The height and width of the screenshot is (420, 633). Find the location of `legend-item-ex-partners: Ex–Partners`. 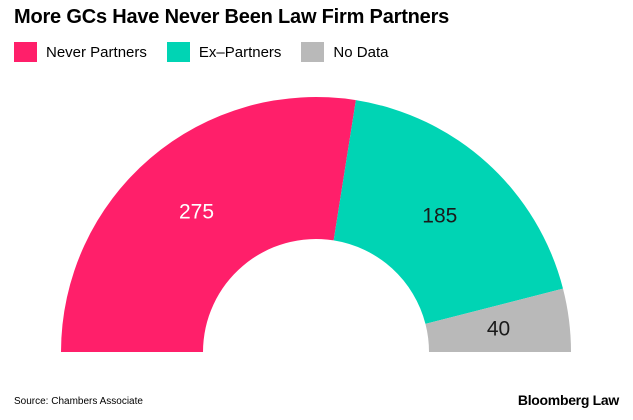

legend-item-ex-partners: Ex–Partners is located at coordinates (224, 52).